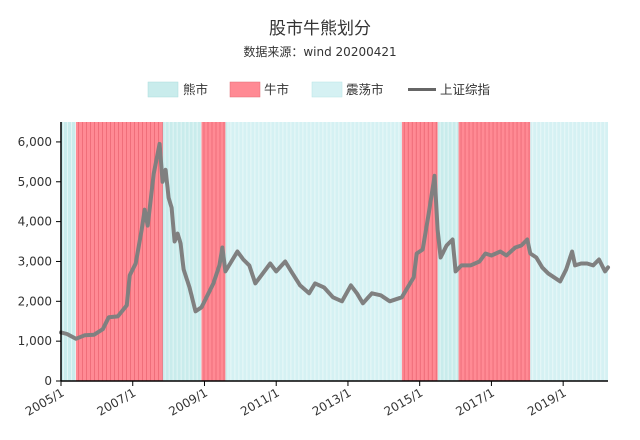  I want to click on legend-swatch-bear, so click(163, 89).